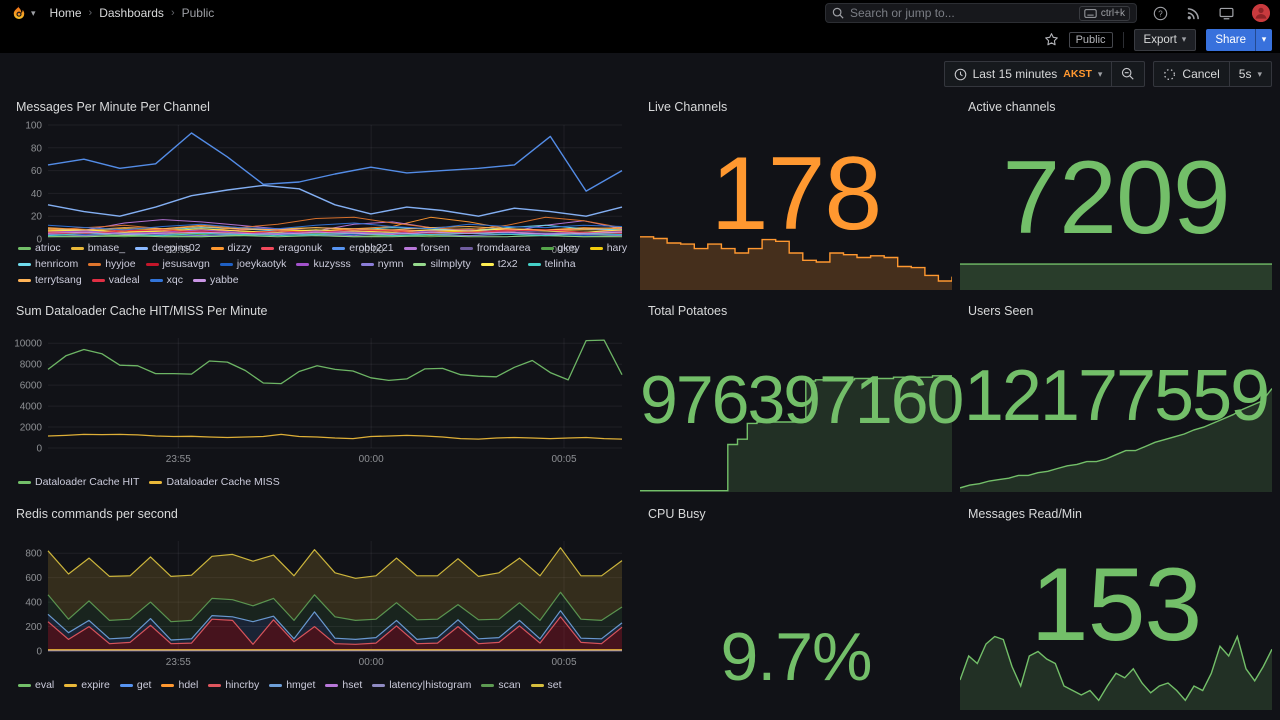  What do you see at coordinates (1090, 39) in the screenshot?
I see `public-tag: Public` at bounding box center [1090, 39].